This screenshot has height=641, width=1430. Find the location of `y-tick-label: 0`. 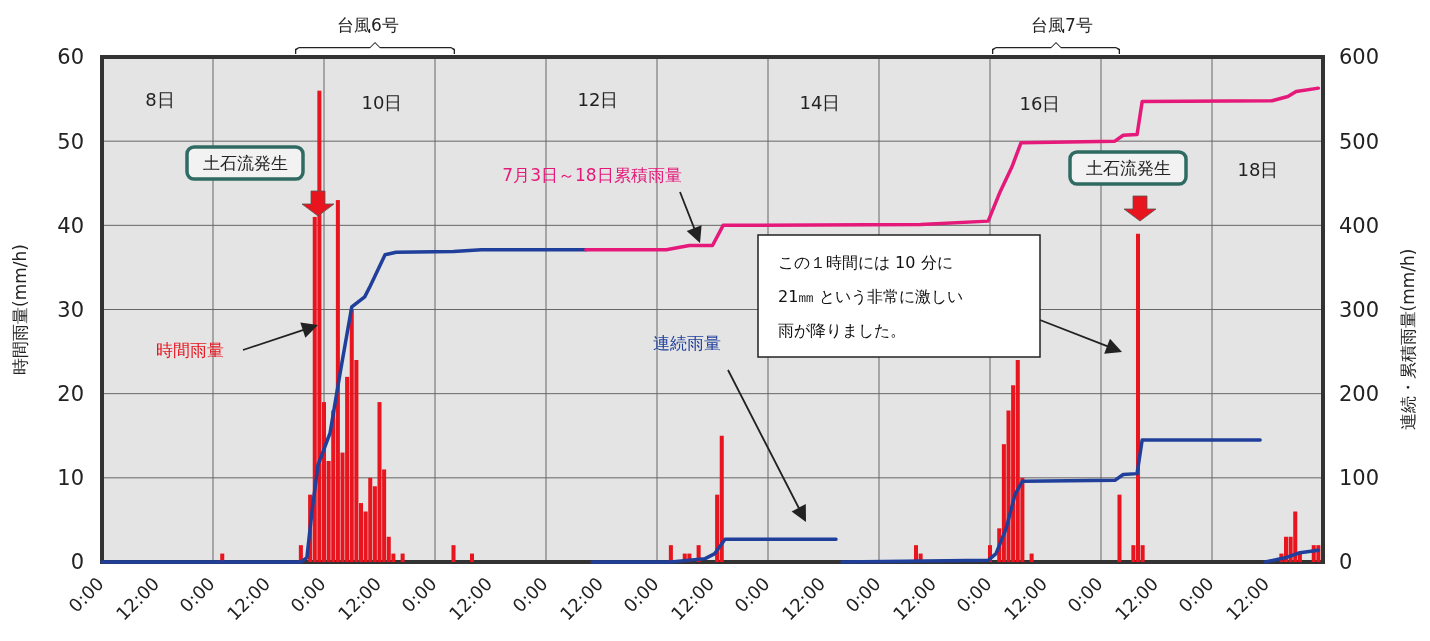

y-tick-label: 0 is located at coordinates (77, 562).